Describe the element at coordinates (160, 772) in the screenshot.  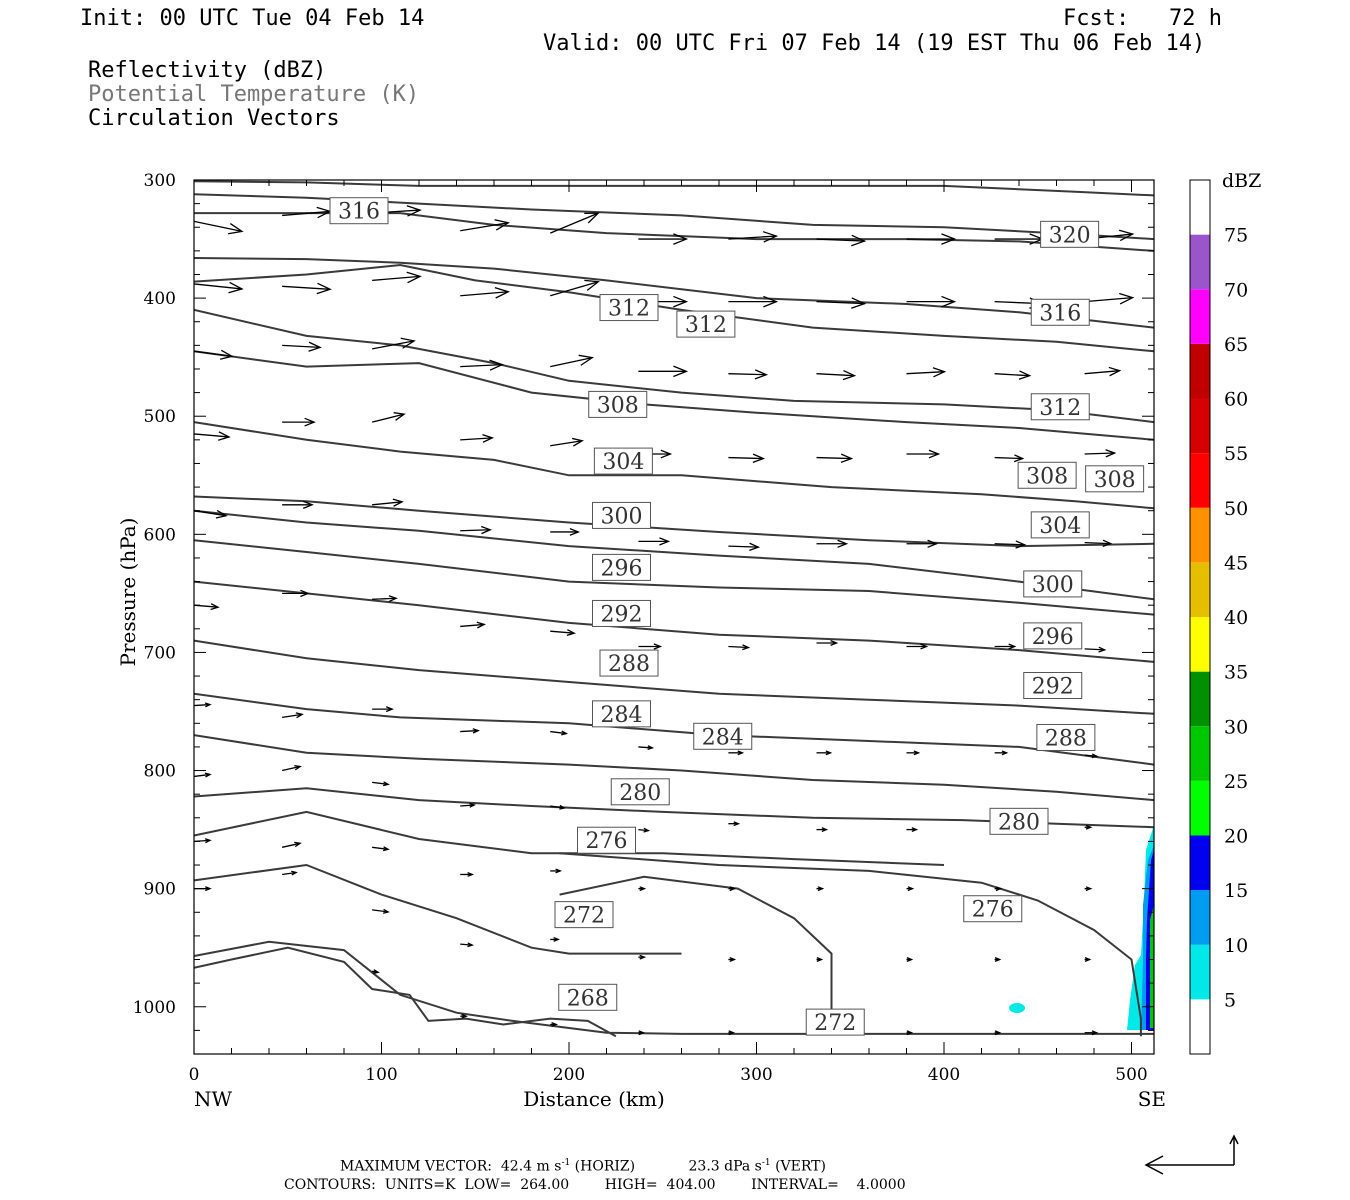
I see `y-tick-label: 800` at that location.